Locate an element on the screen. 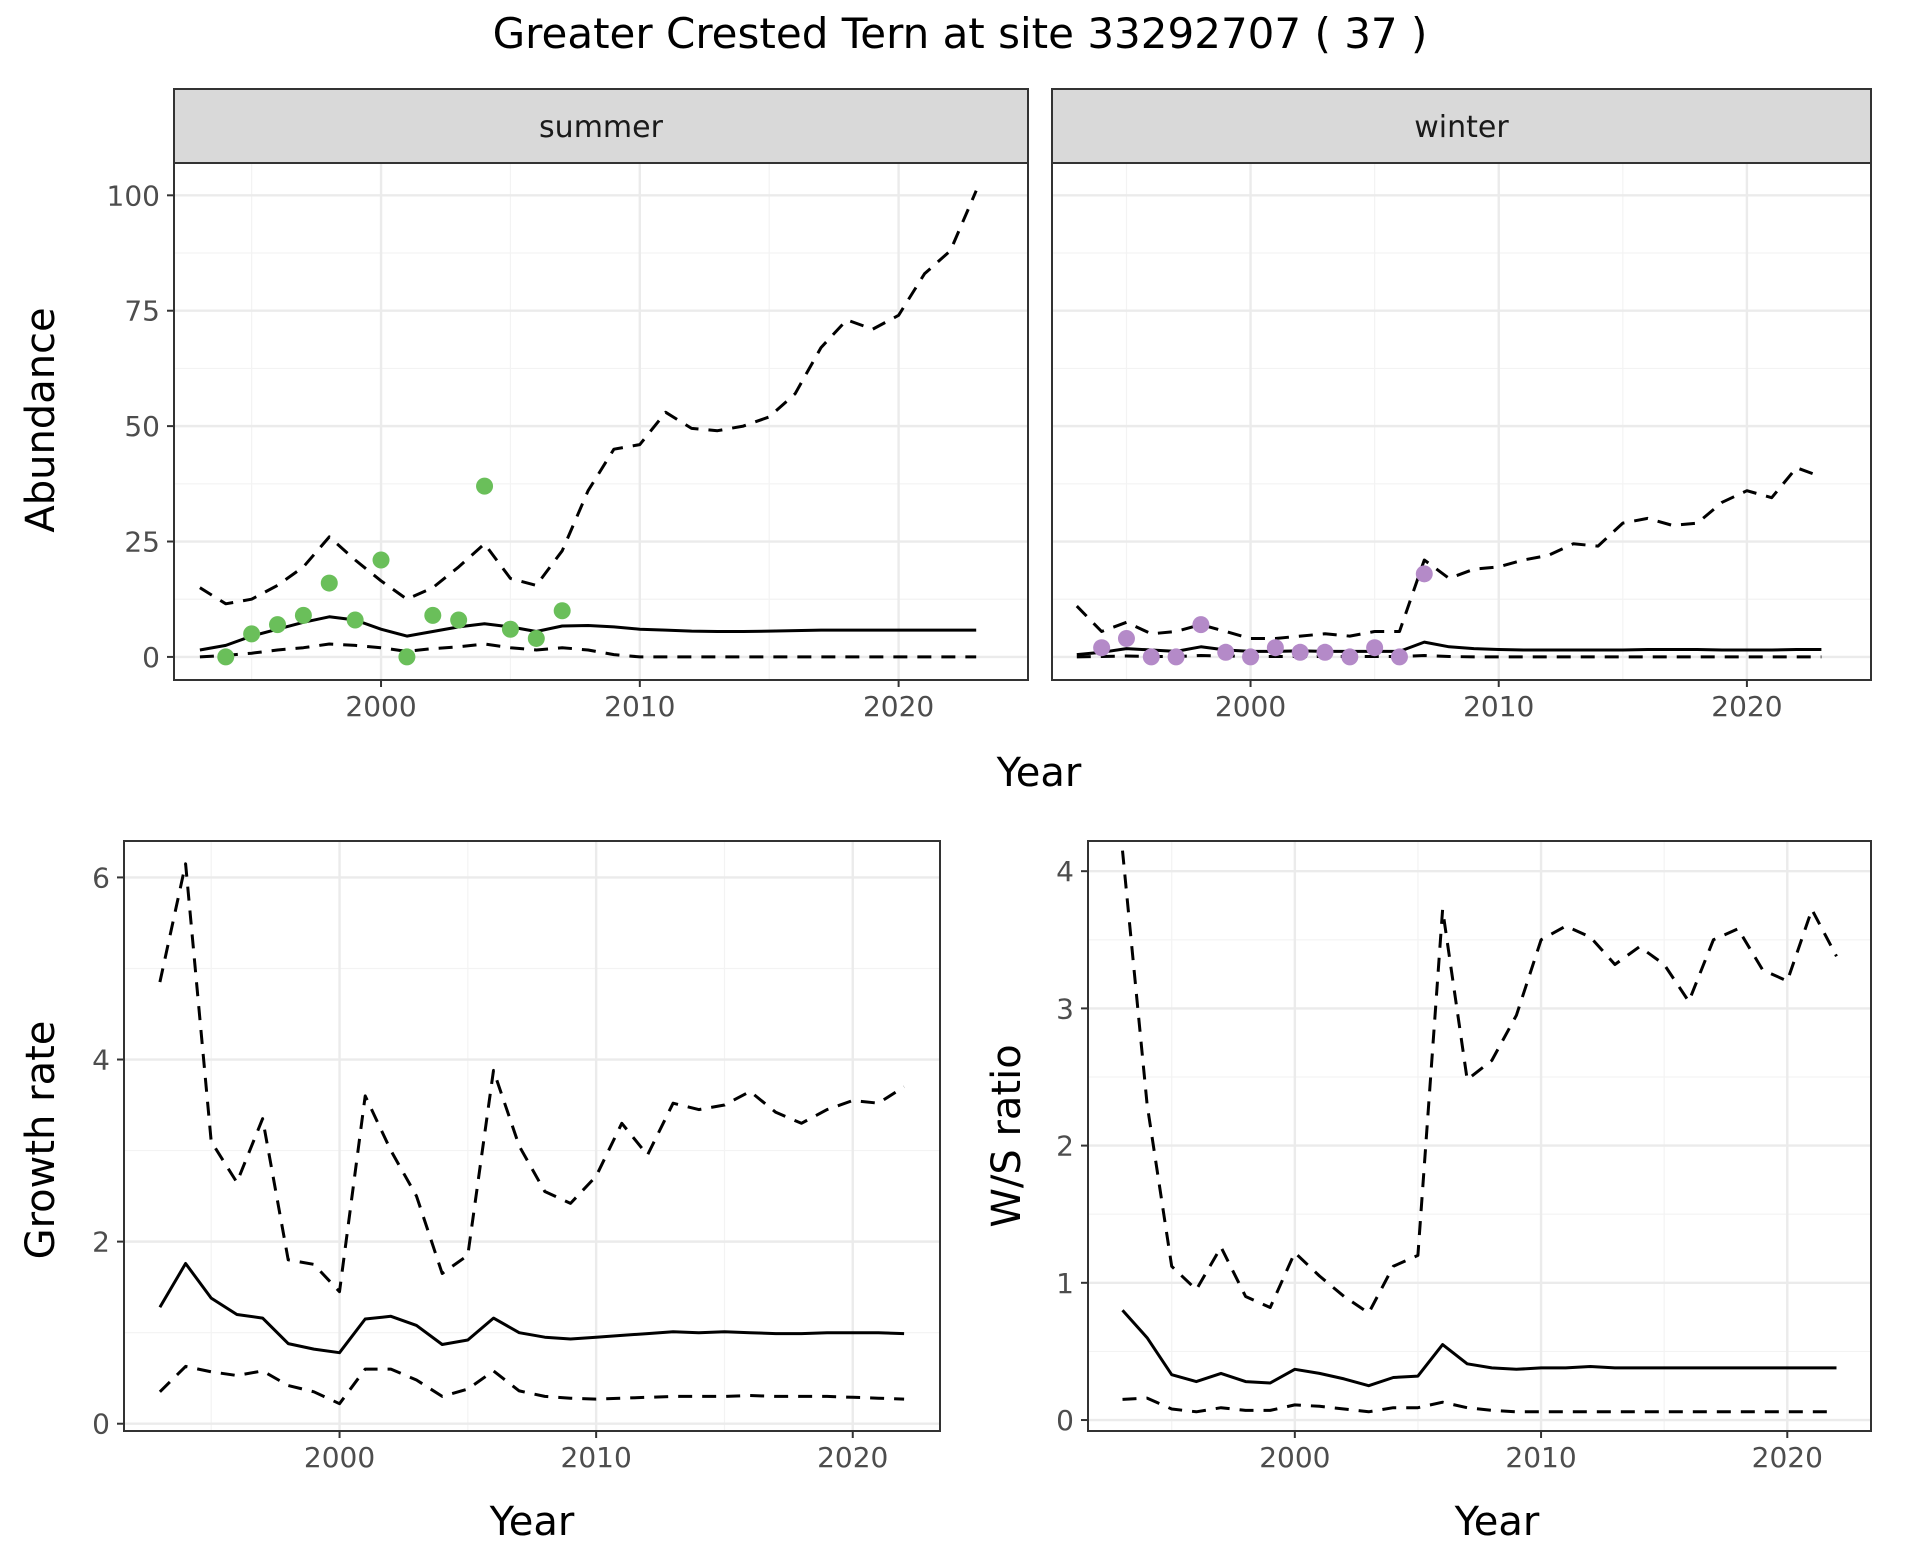 The height and width of the screenshot is (1560, 1920). winter-panel-border is located at coordinates (1461, 421).